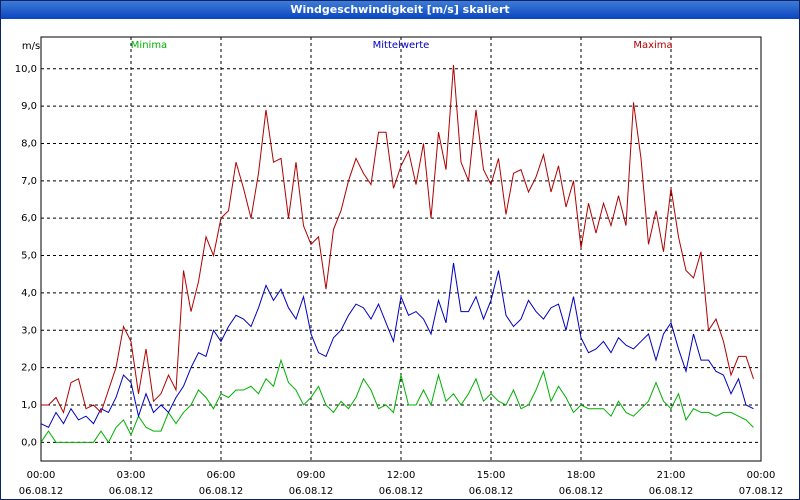  I want to click on x-tick-label: 00:00 07.08.12, so click(761, 483).